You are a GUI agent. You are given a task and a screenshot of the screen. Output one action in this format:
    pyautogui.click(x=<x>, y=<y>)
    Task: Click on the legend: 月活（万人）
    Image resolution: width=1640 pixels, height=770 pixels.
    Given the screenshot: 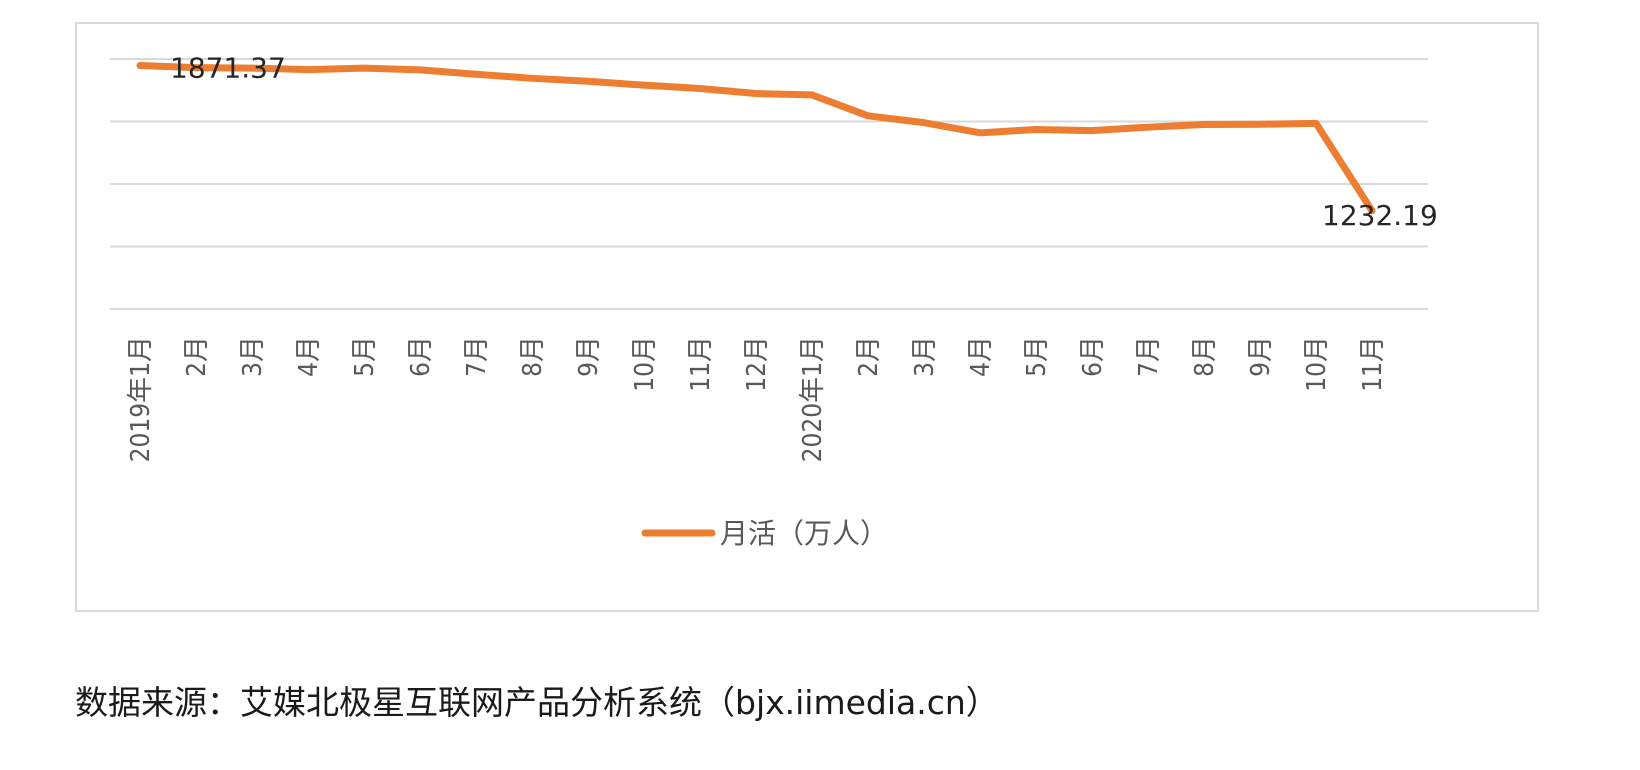 What is the action you would take?
    pyautogui.click(x=764, y=533)
    